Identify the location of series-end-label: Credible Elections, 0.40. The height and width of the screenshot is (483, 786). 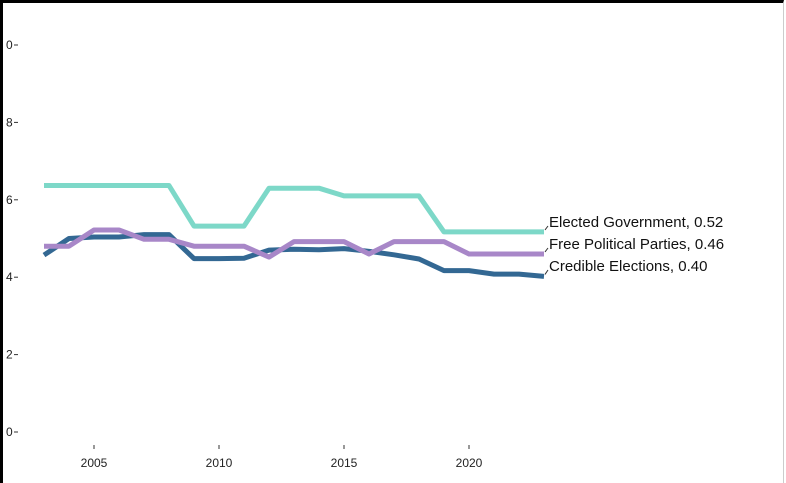
(628, 266).